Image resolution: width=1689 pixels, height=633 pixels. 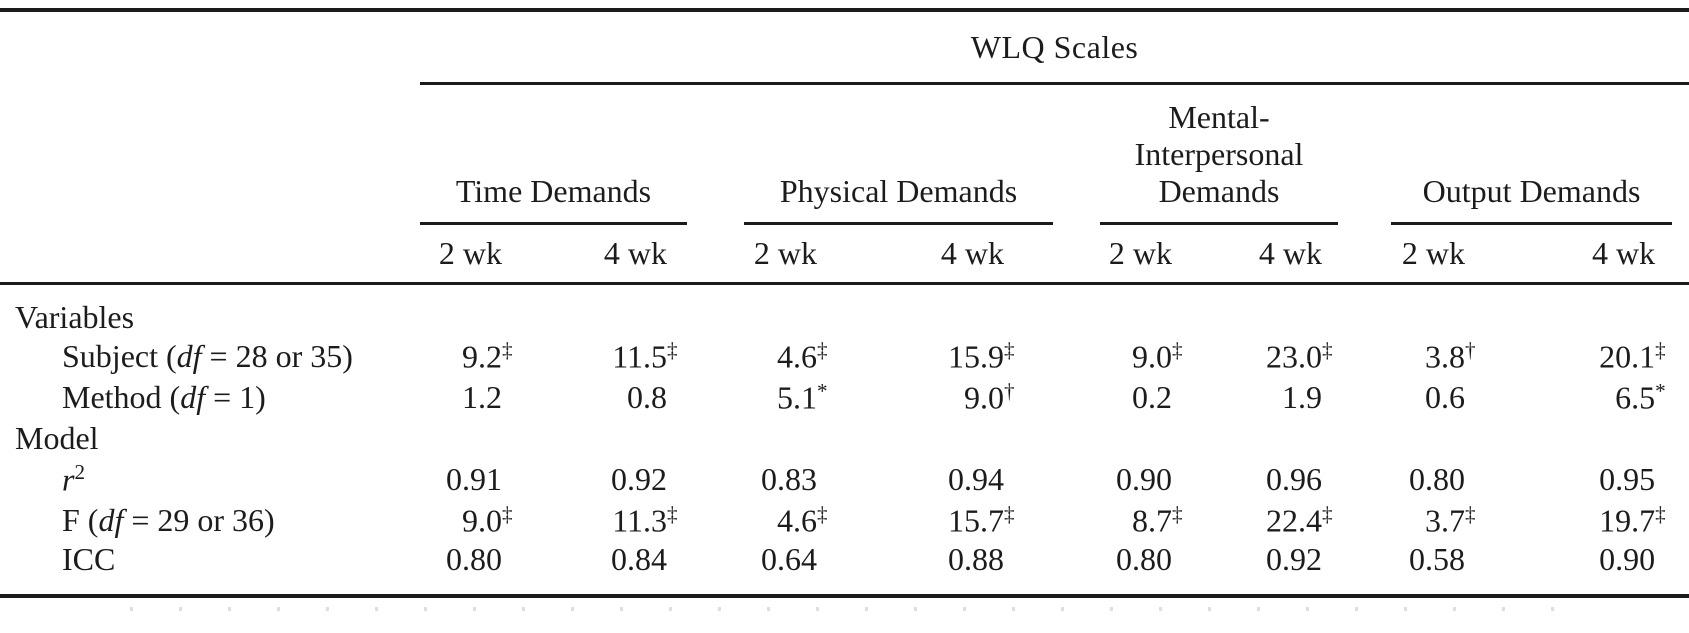 I want to click on value-cell: 3.8†, so click(x=1450, y=356).